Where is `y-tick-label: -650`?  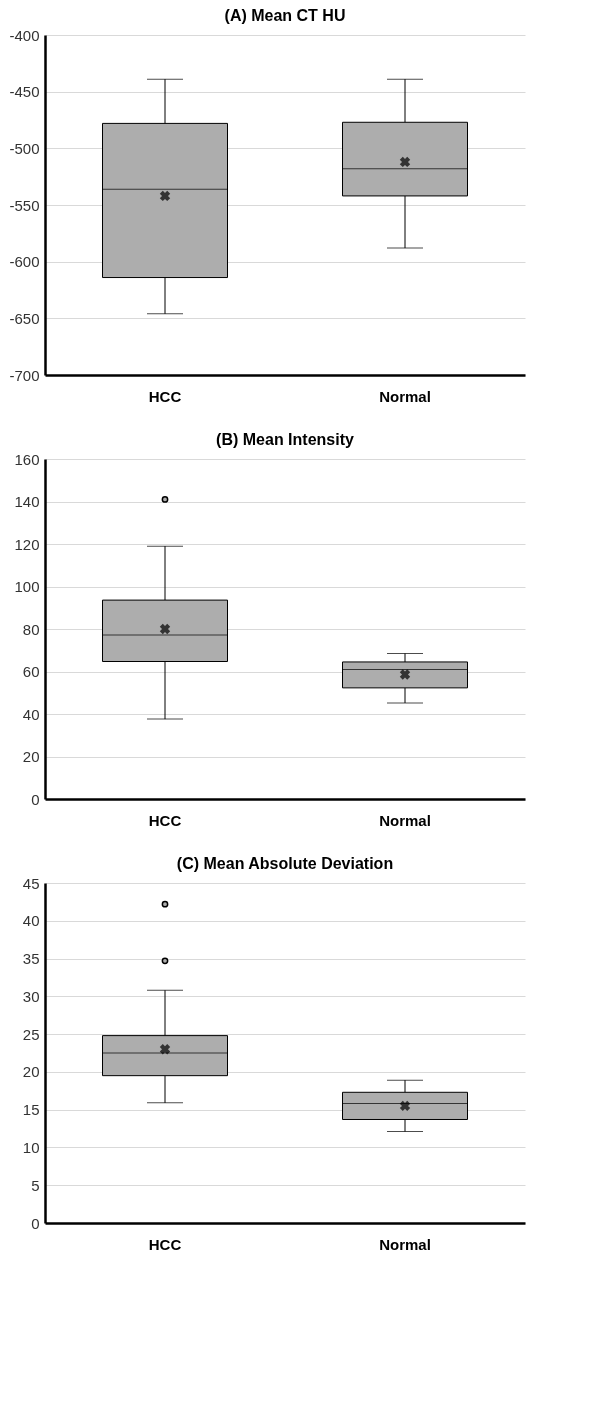
y-tick-label: -650 is located at coordinates (24, 318).